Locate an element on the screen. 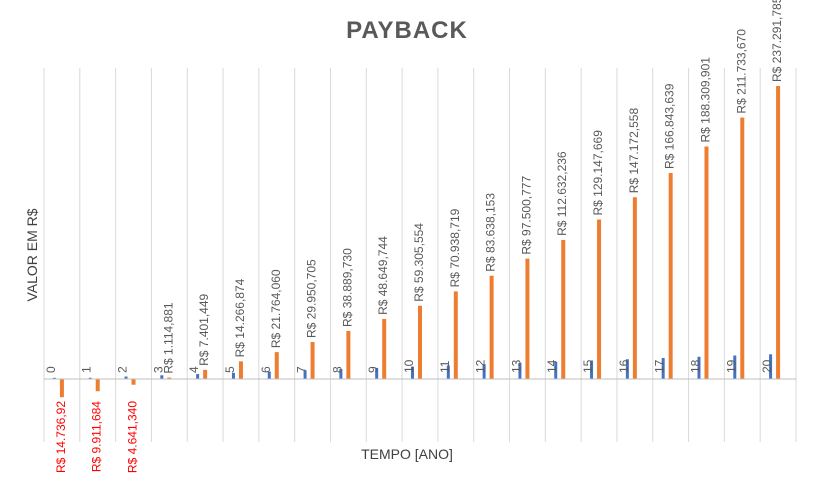  data-label: R$ 4.641,340 is located at coordinates (133, 437).